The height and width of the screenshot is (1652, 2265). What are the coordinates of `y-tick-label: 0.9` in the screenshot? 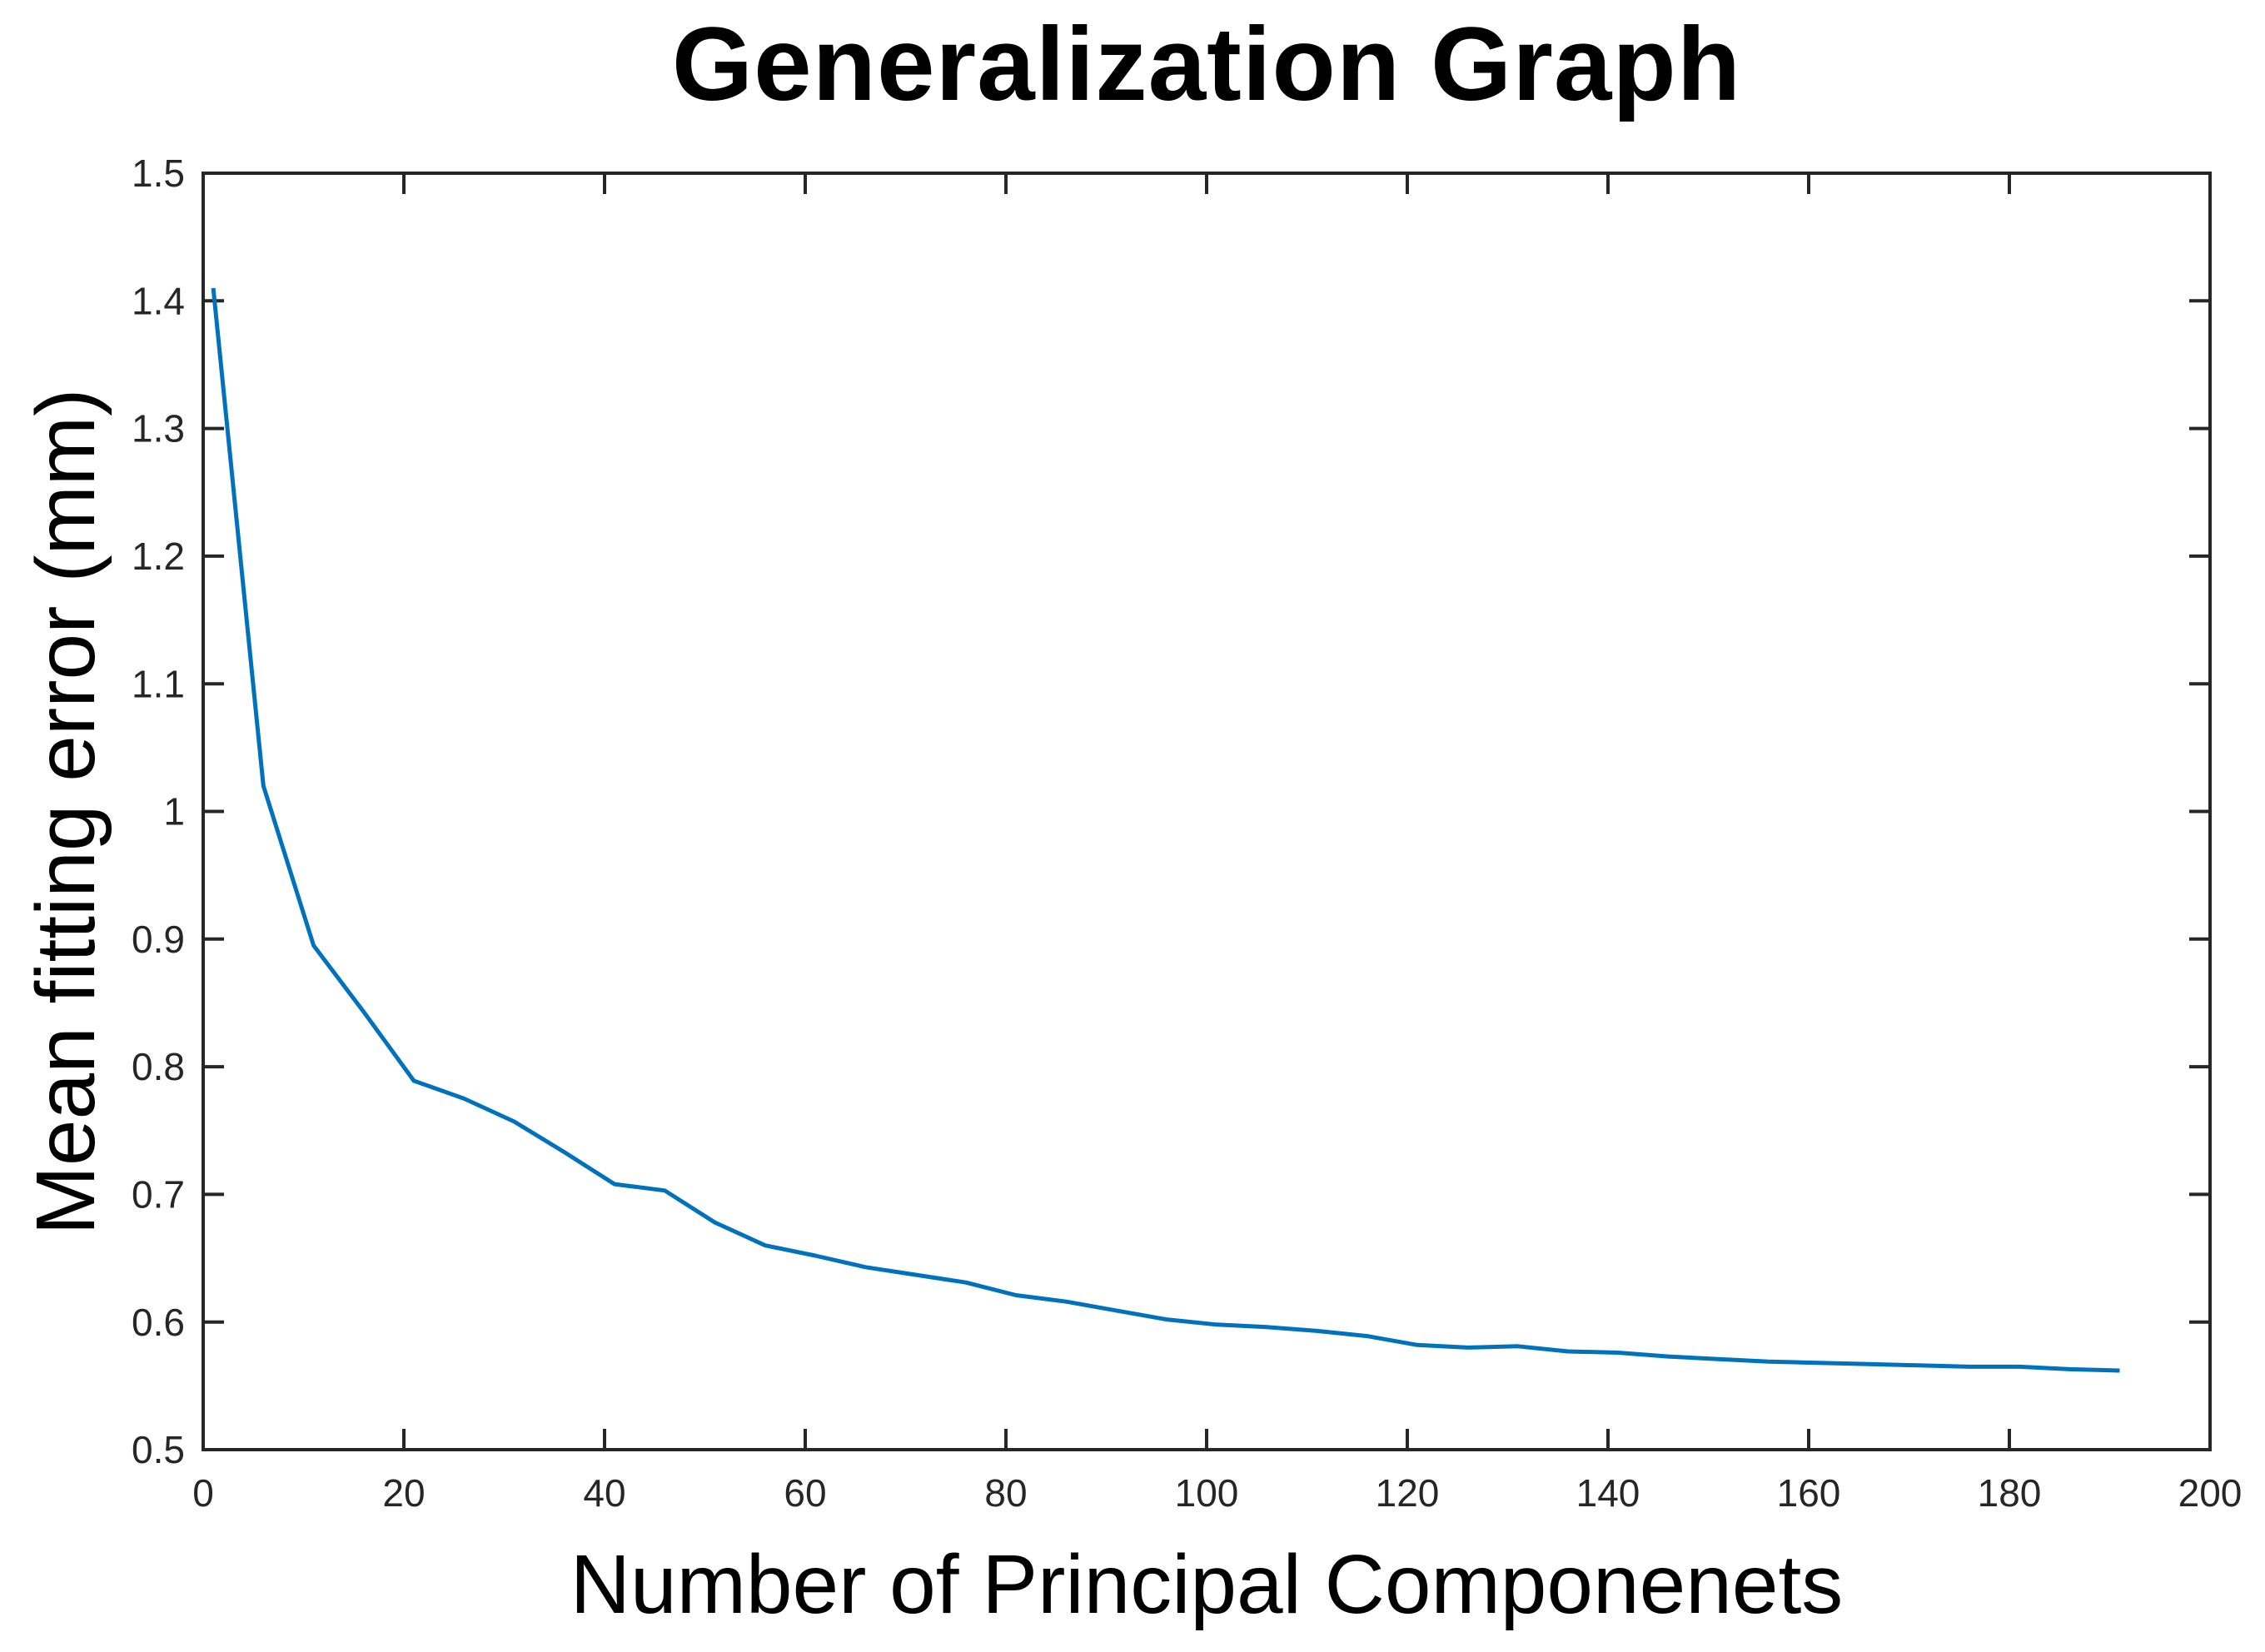 It's located at (158, 940).